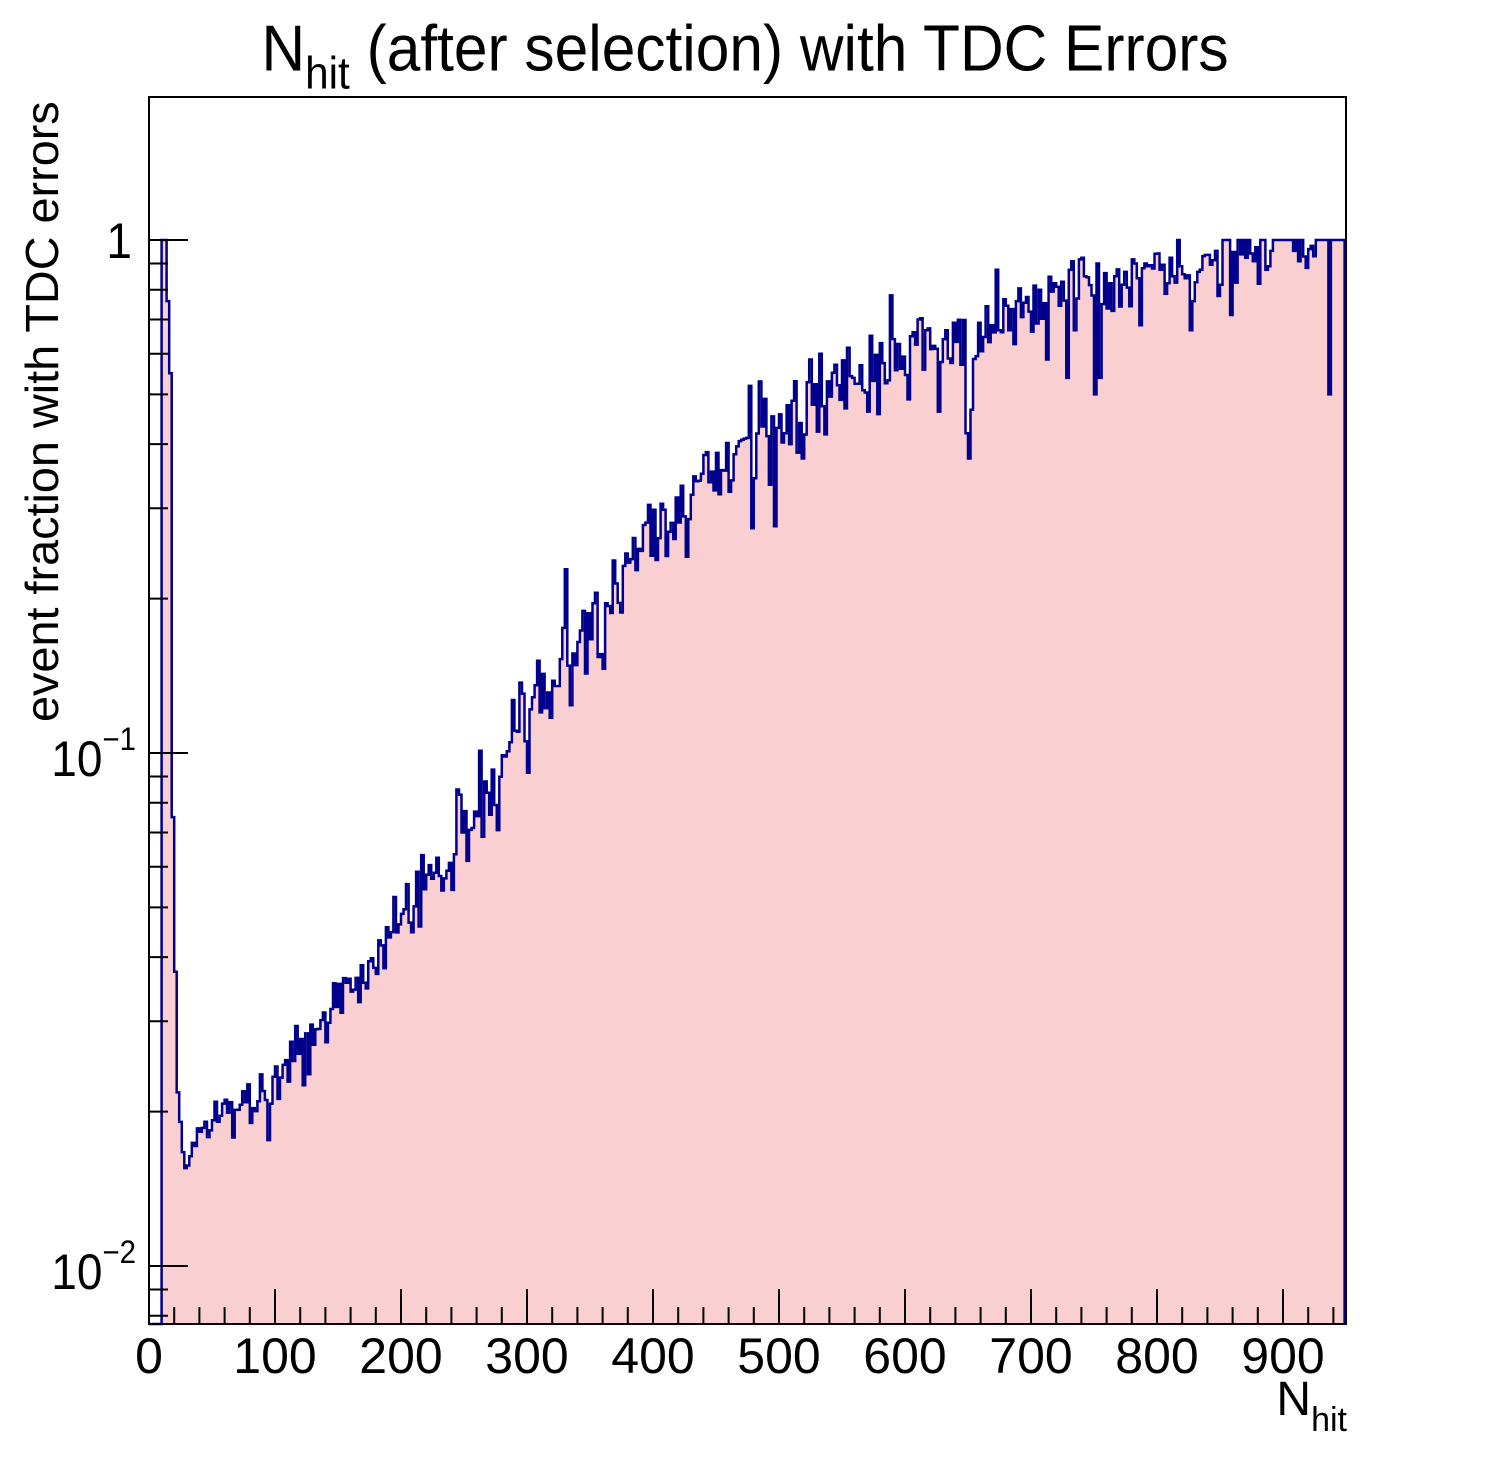 This screenshot has height=1472, width=1496. I want to click on svg-text:Nhit (after selection) with TD: Nhit (after selection) with TDC Errors, so click(744, 56).